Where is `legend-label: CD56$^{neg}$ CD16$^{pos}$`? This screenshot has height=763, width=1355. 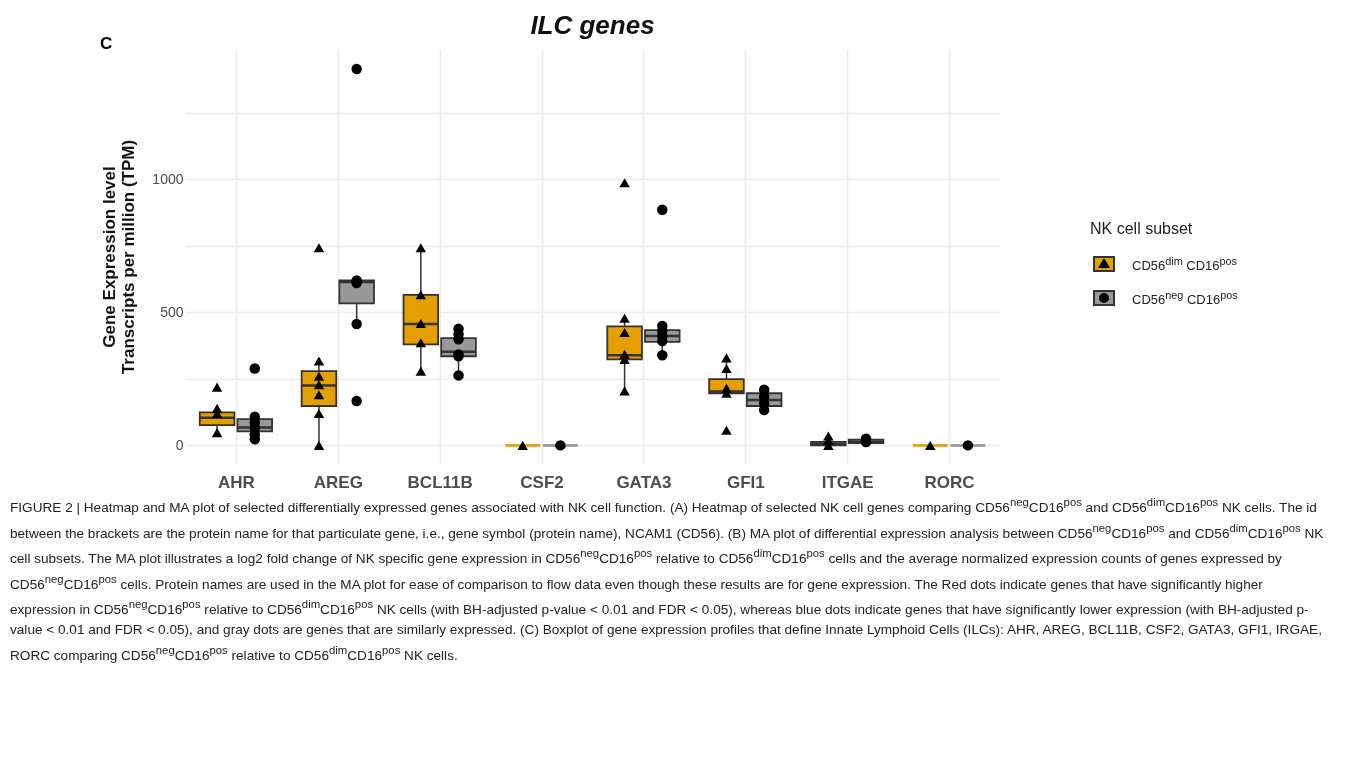
legend-label: CD56$^{neg}$ CD16$^{pos}$ is located at coordinates (1185, 298).